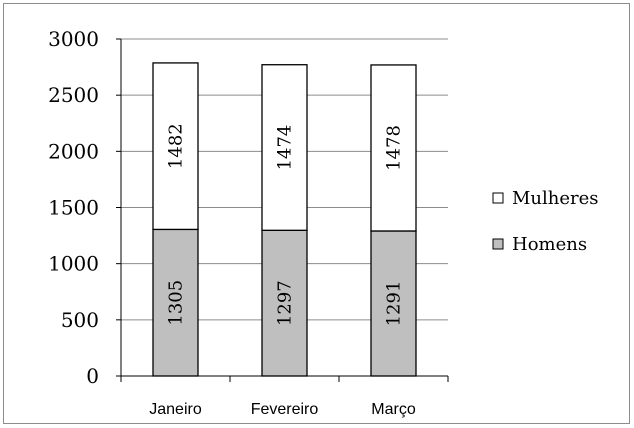 This screenshot has height=428, width=634. I want to click on data-label: 1474, so click(285, 148).